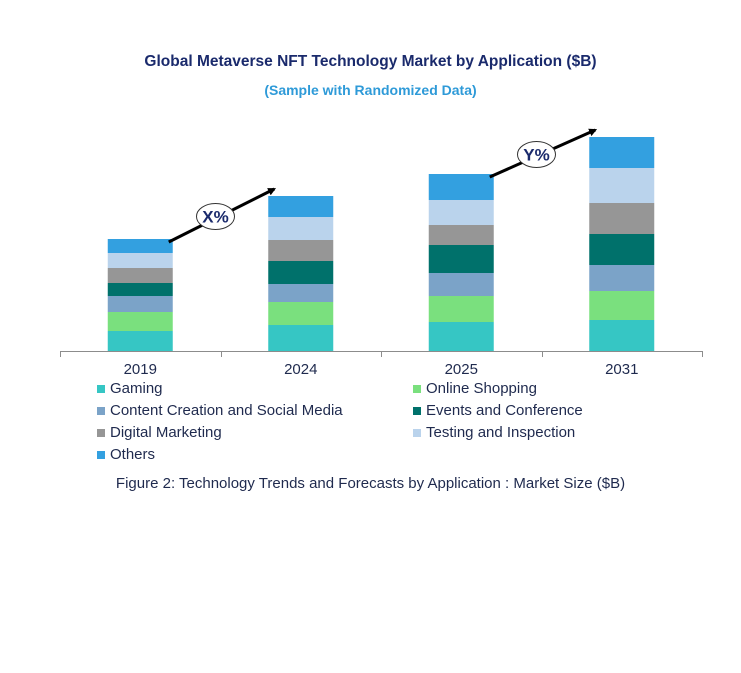 The image size is (741, 673). Describe the element at coordinates (140, 246) in the screenshot. I see `bar-segment-others-2019` at that location.